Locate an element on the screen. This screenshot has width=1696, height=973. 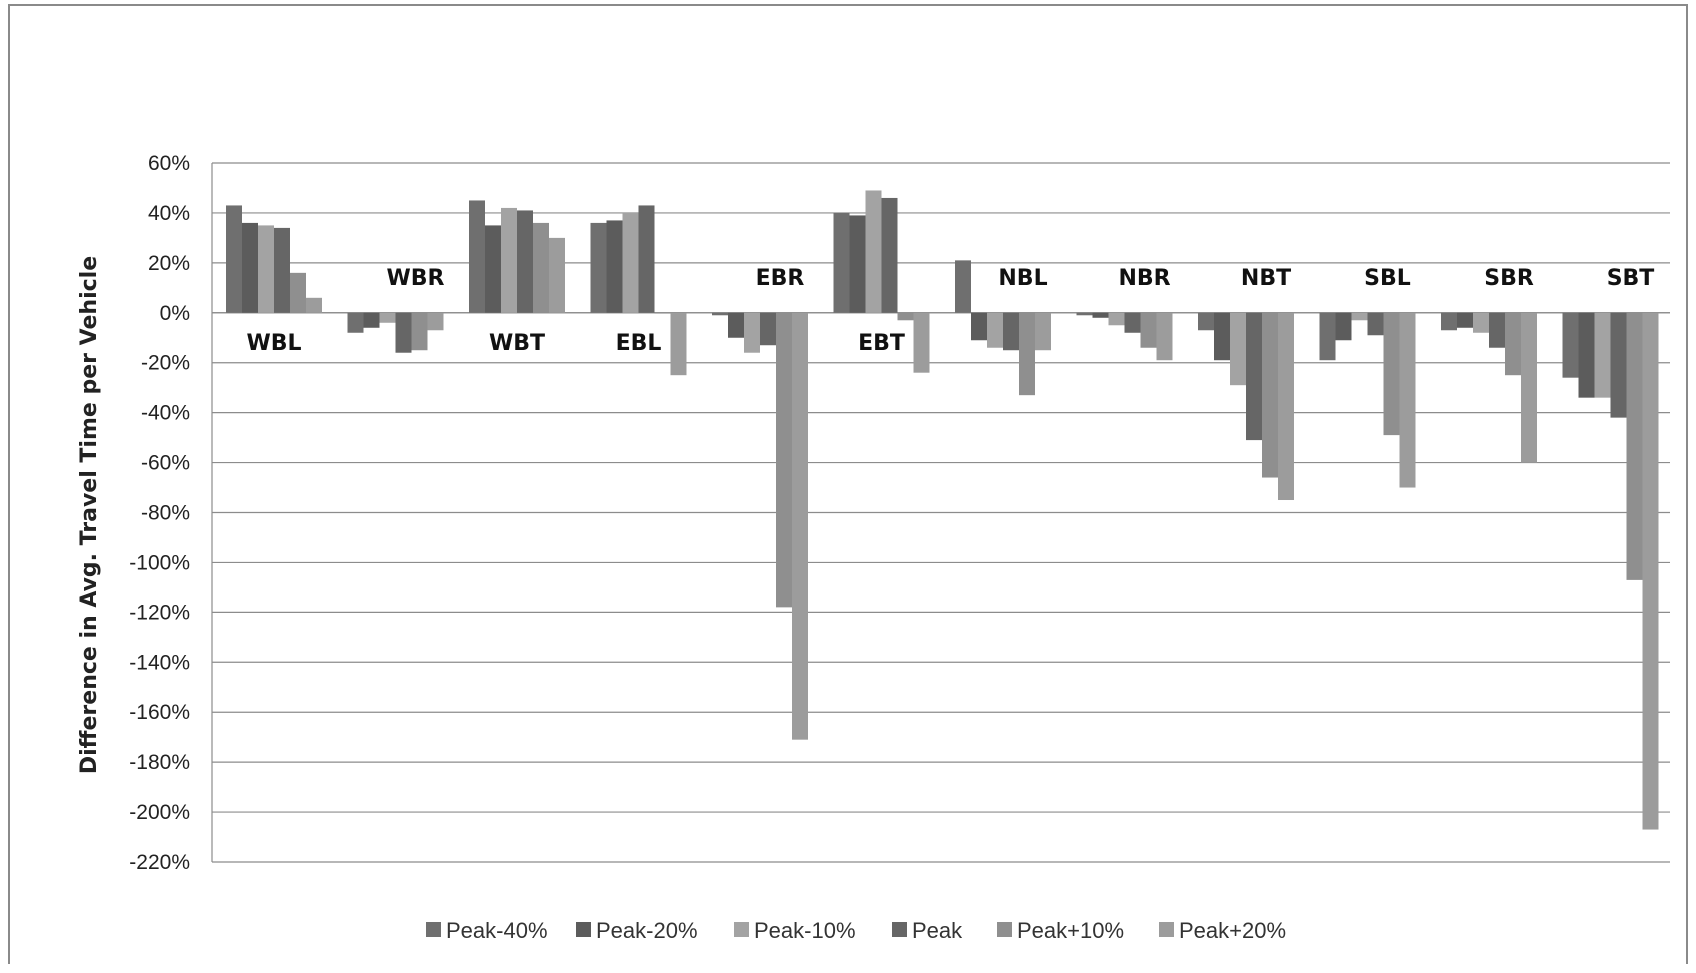
category-label: NBL is located at coordinates (1022, 278).